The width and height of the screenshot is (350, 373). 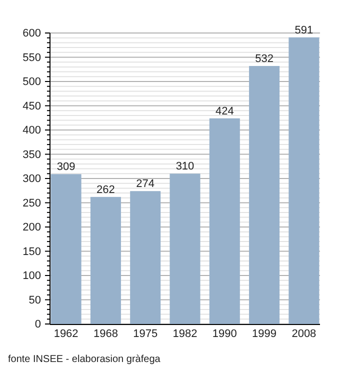 What do you see at coordinates (31, 106) in the screenshot?
I see `y-tick-label: 450` at bounding box center [31, 106].